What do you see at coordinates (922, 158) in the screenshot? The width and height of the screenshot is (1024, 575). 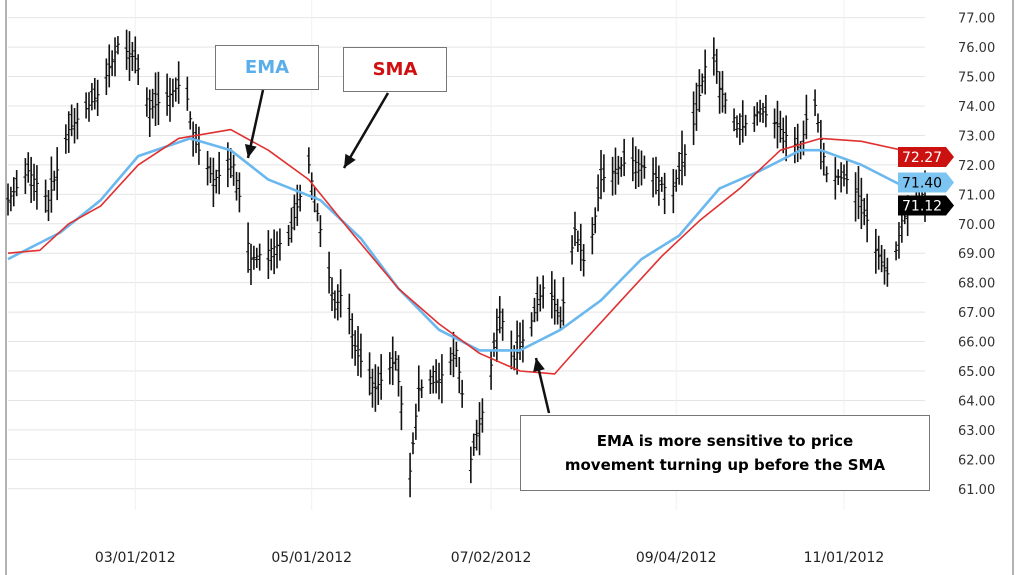 I see `sma-price-tag: 72.27` at bounding box center [922, 158].